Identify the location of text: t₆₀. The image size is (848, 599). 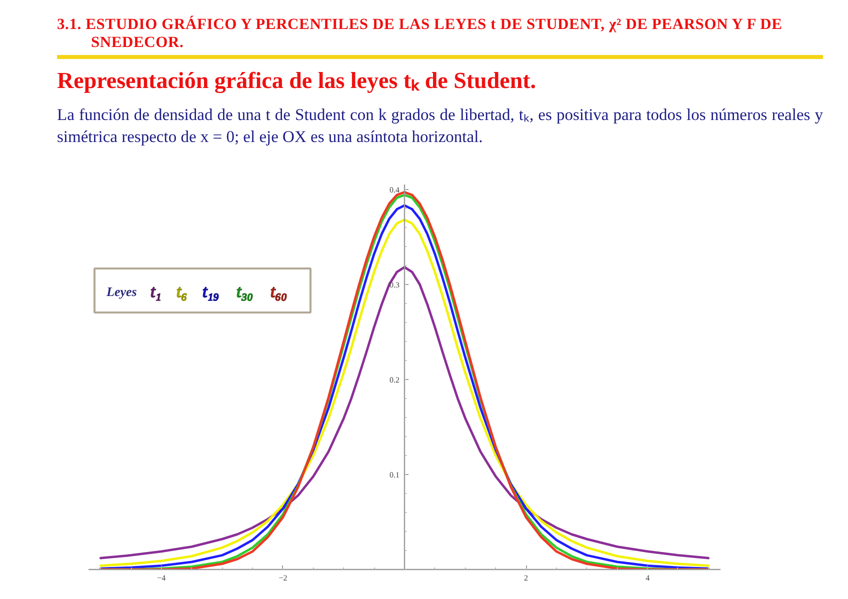
(279, 291).